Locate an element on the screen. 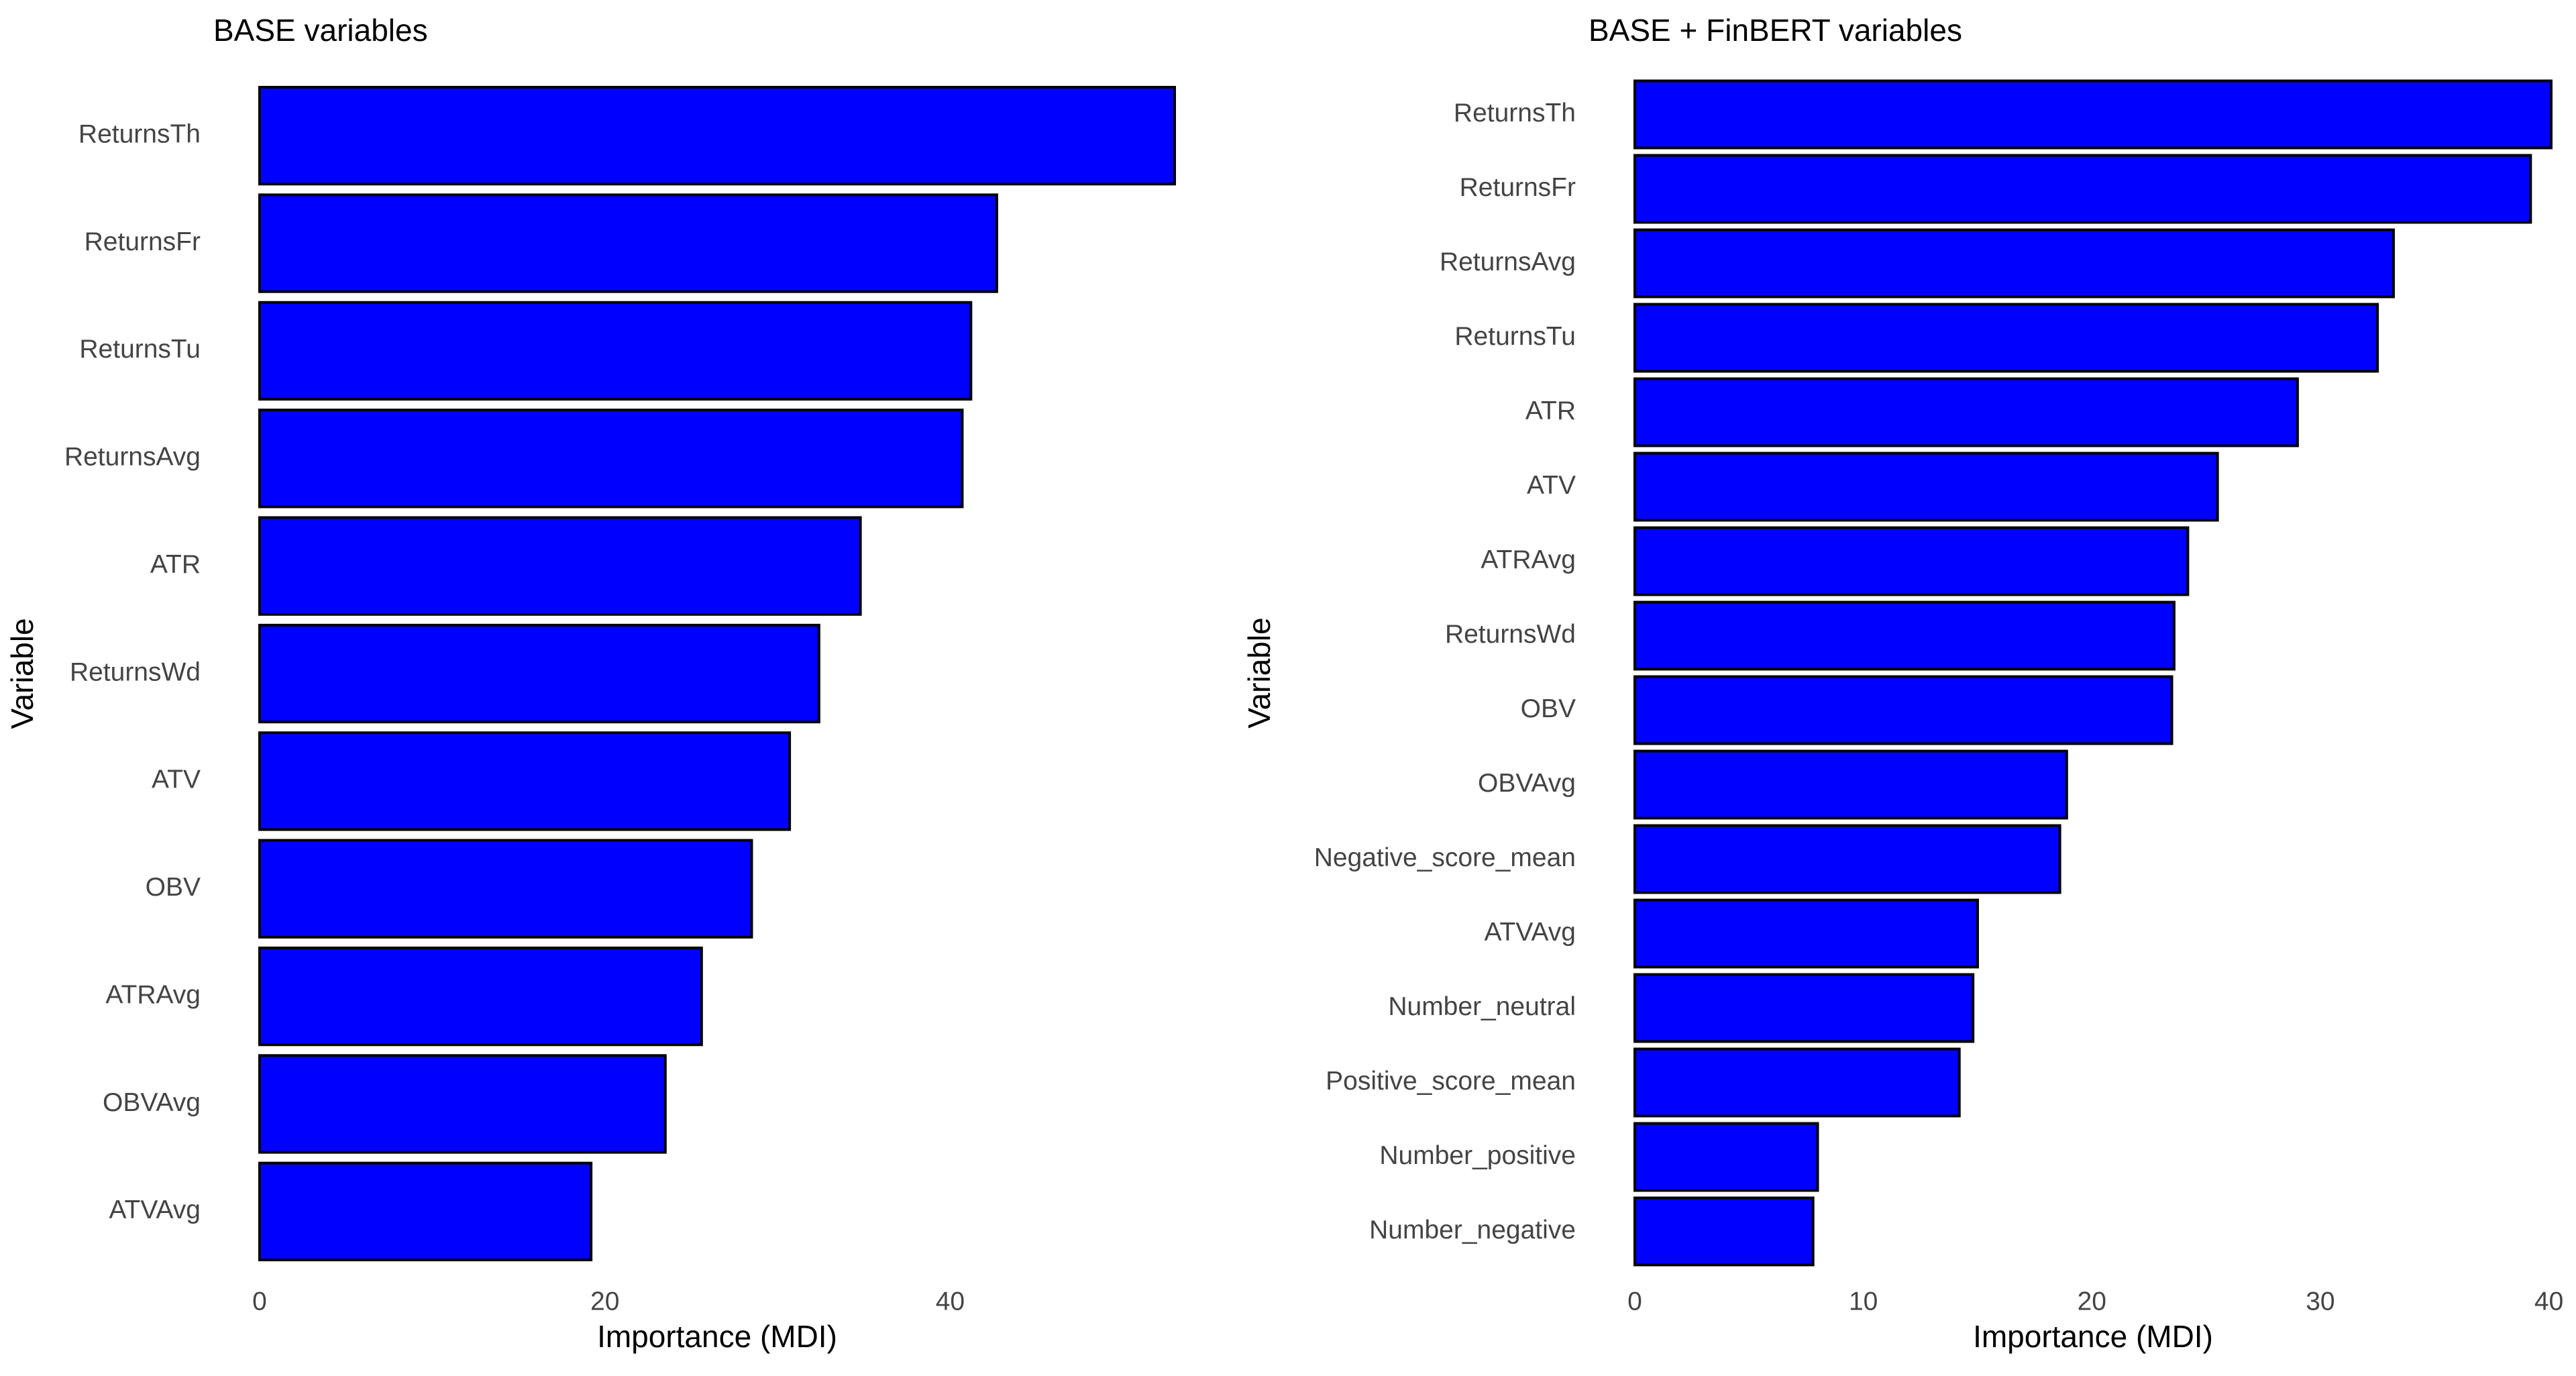  y-tick-label: Number_positive is located at coordinates (1477, 1155).